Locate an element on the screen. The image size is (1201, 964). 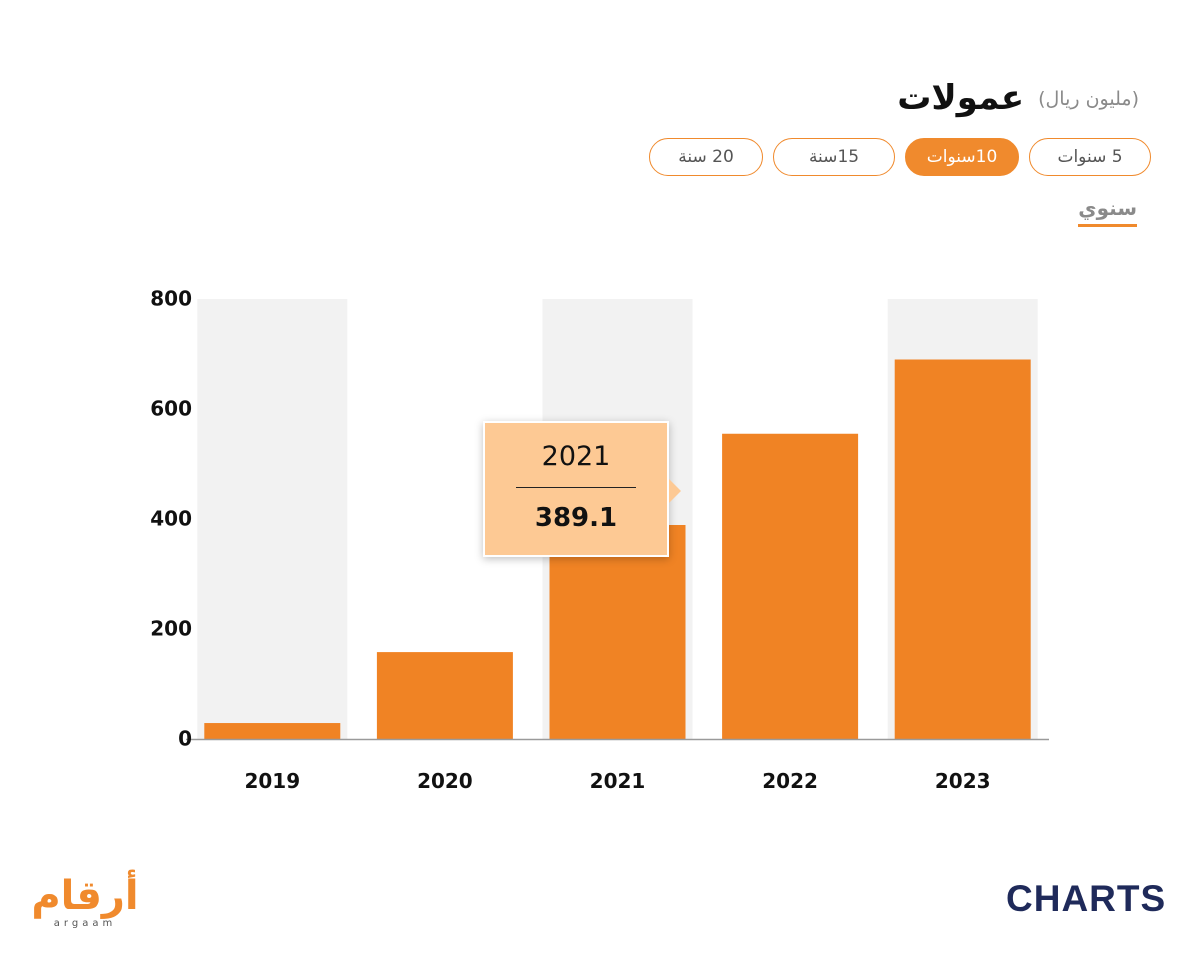
chart-tooltip: 2021 389.1 is located at coordinates (582, 489).